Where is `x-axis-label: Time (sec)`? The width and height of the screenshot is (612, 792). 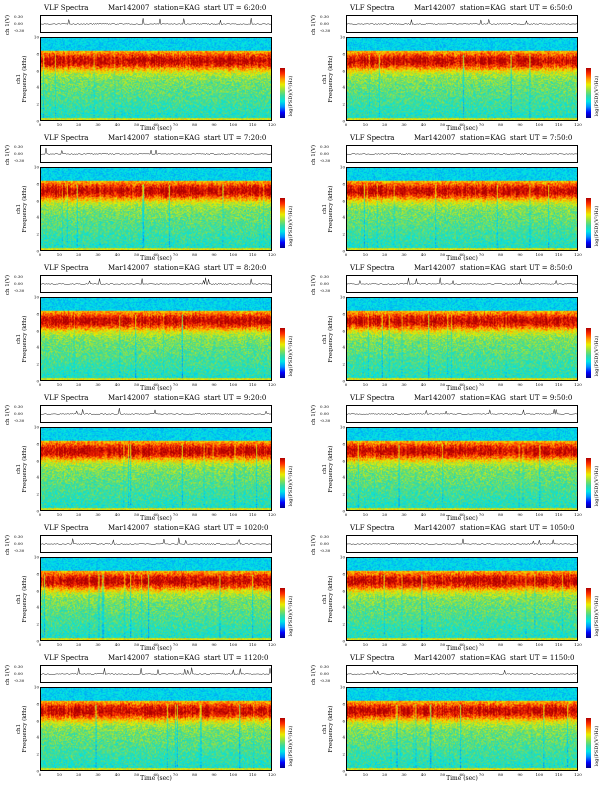
x-axis-label: Time (sec) is located at coordinates (462, 648).